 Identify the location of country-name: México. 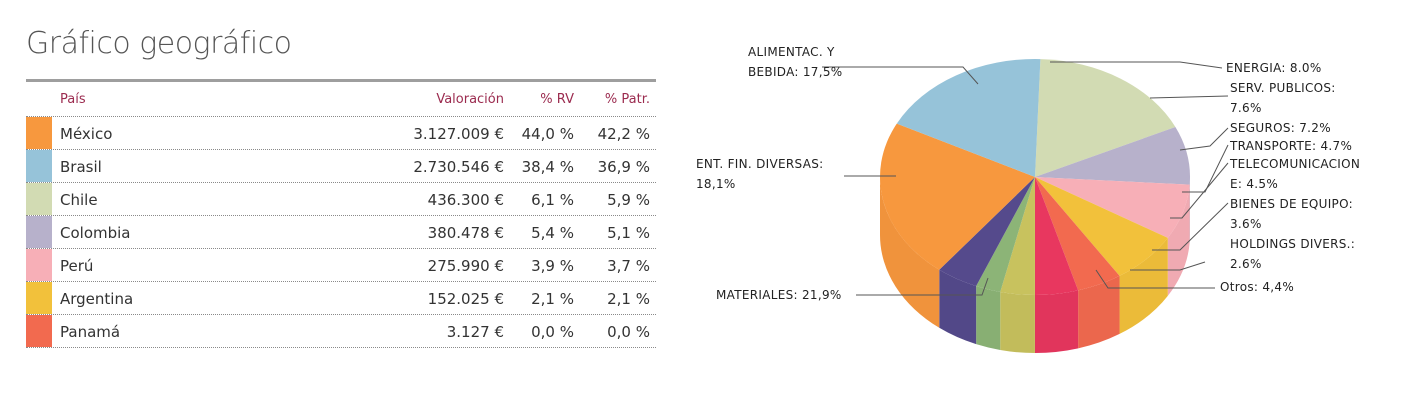
(86, 134).